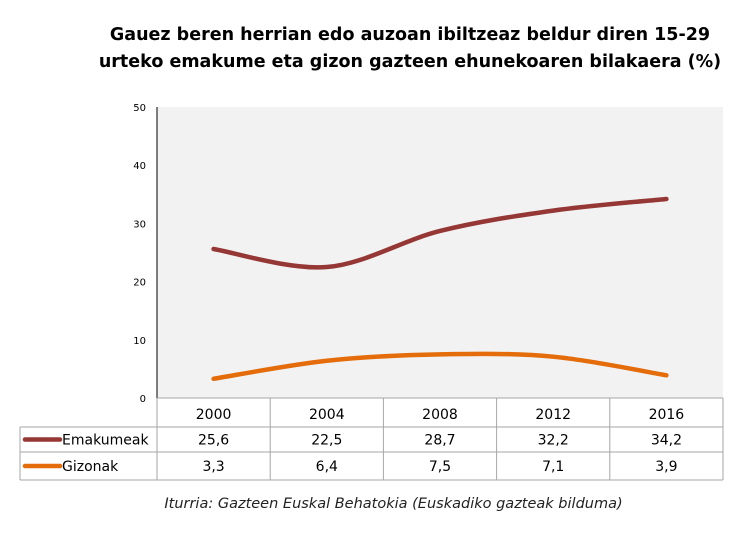 Image resolution: width=747 pixels, height=536 pixels. What do you see at coordinates (139, 283) in the screenshot?
I see `y-tick-label: 20` at bounding box center [139, 283].